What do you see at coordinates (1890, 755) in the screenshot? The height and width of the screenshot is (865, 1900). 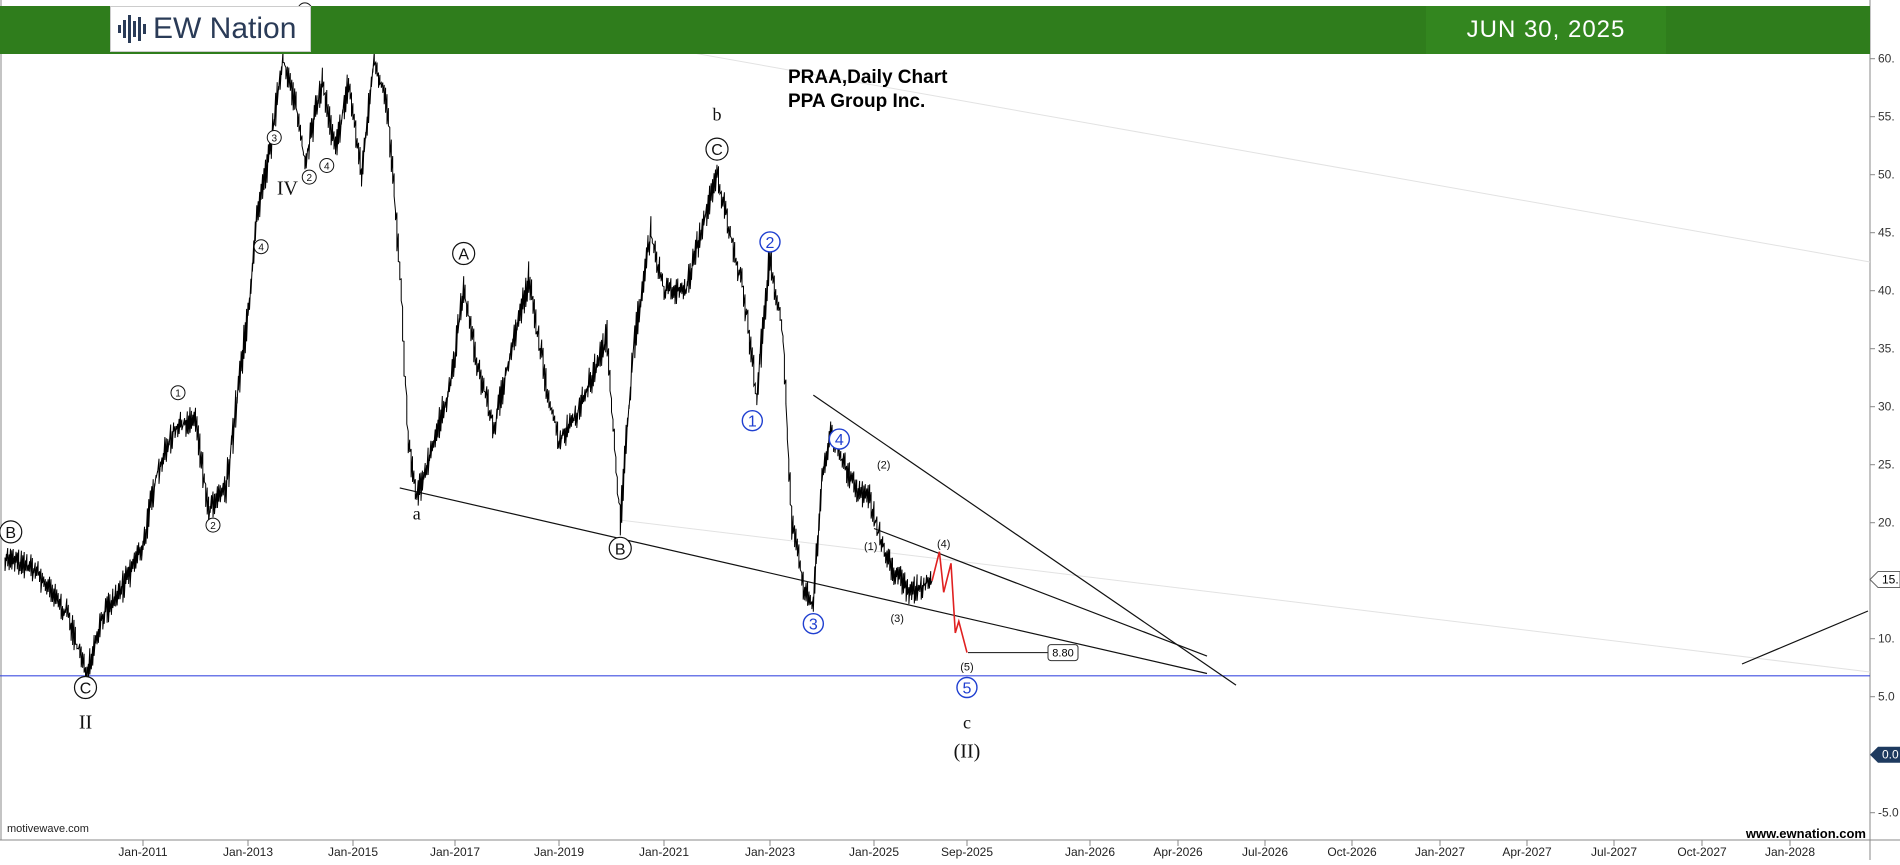 I see `zero-label: 0.0` at bounding box center [1890, 755].